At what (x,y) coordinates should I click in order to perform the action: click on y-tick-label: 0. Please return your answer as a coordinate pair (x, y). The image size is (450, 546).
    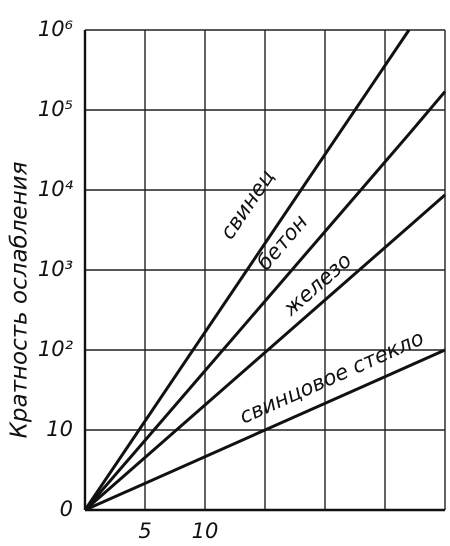
    Looking at the image, I should click on (66, 509).